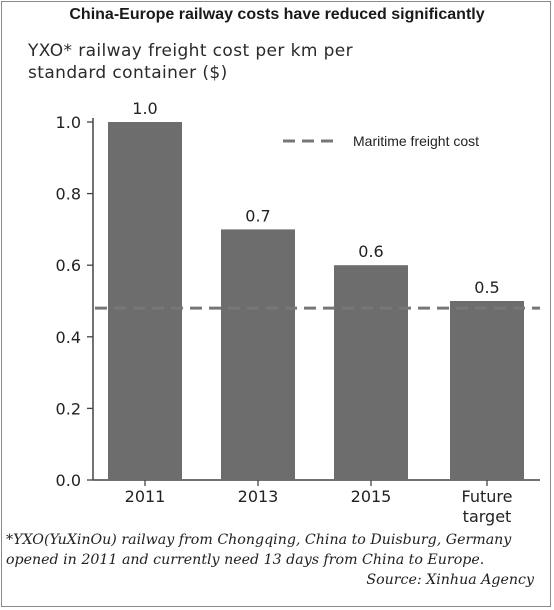 The width and height of the screenshot is (554, 610). I want to click on data-label: 0.6, so click(370, 251).